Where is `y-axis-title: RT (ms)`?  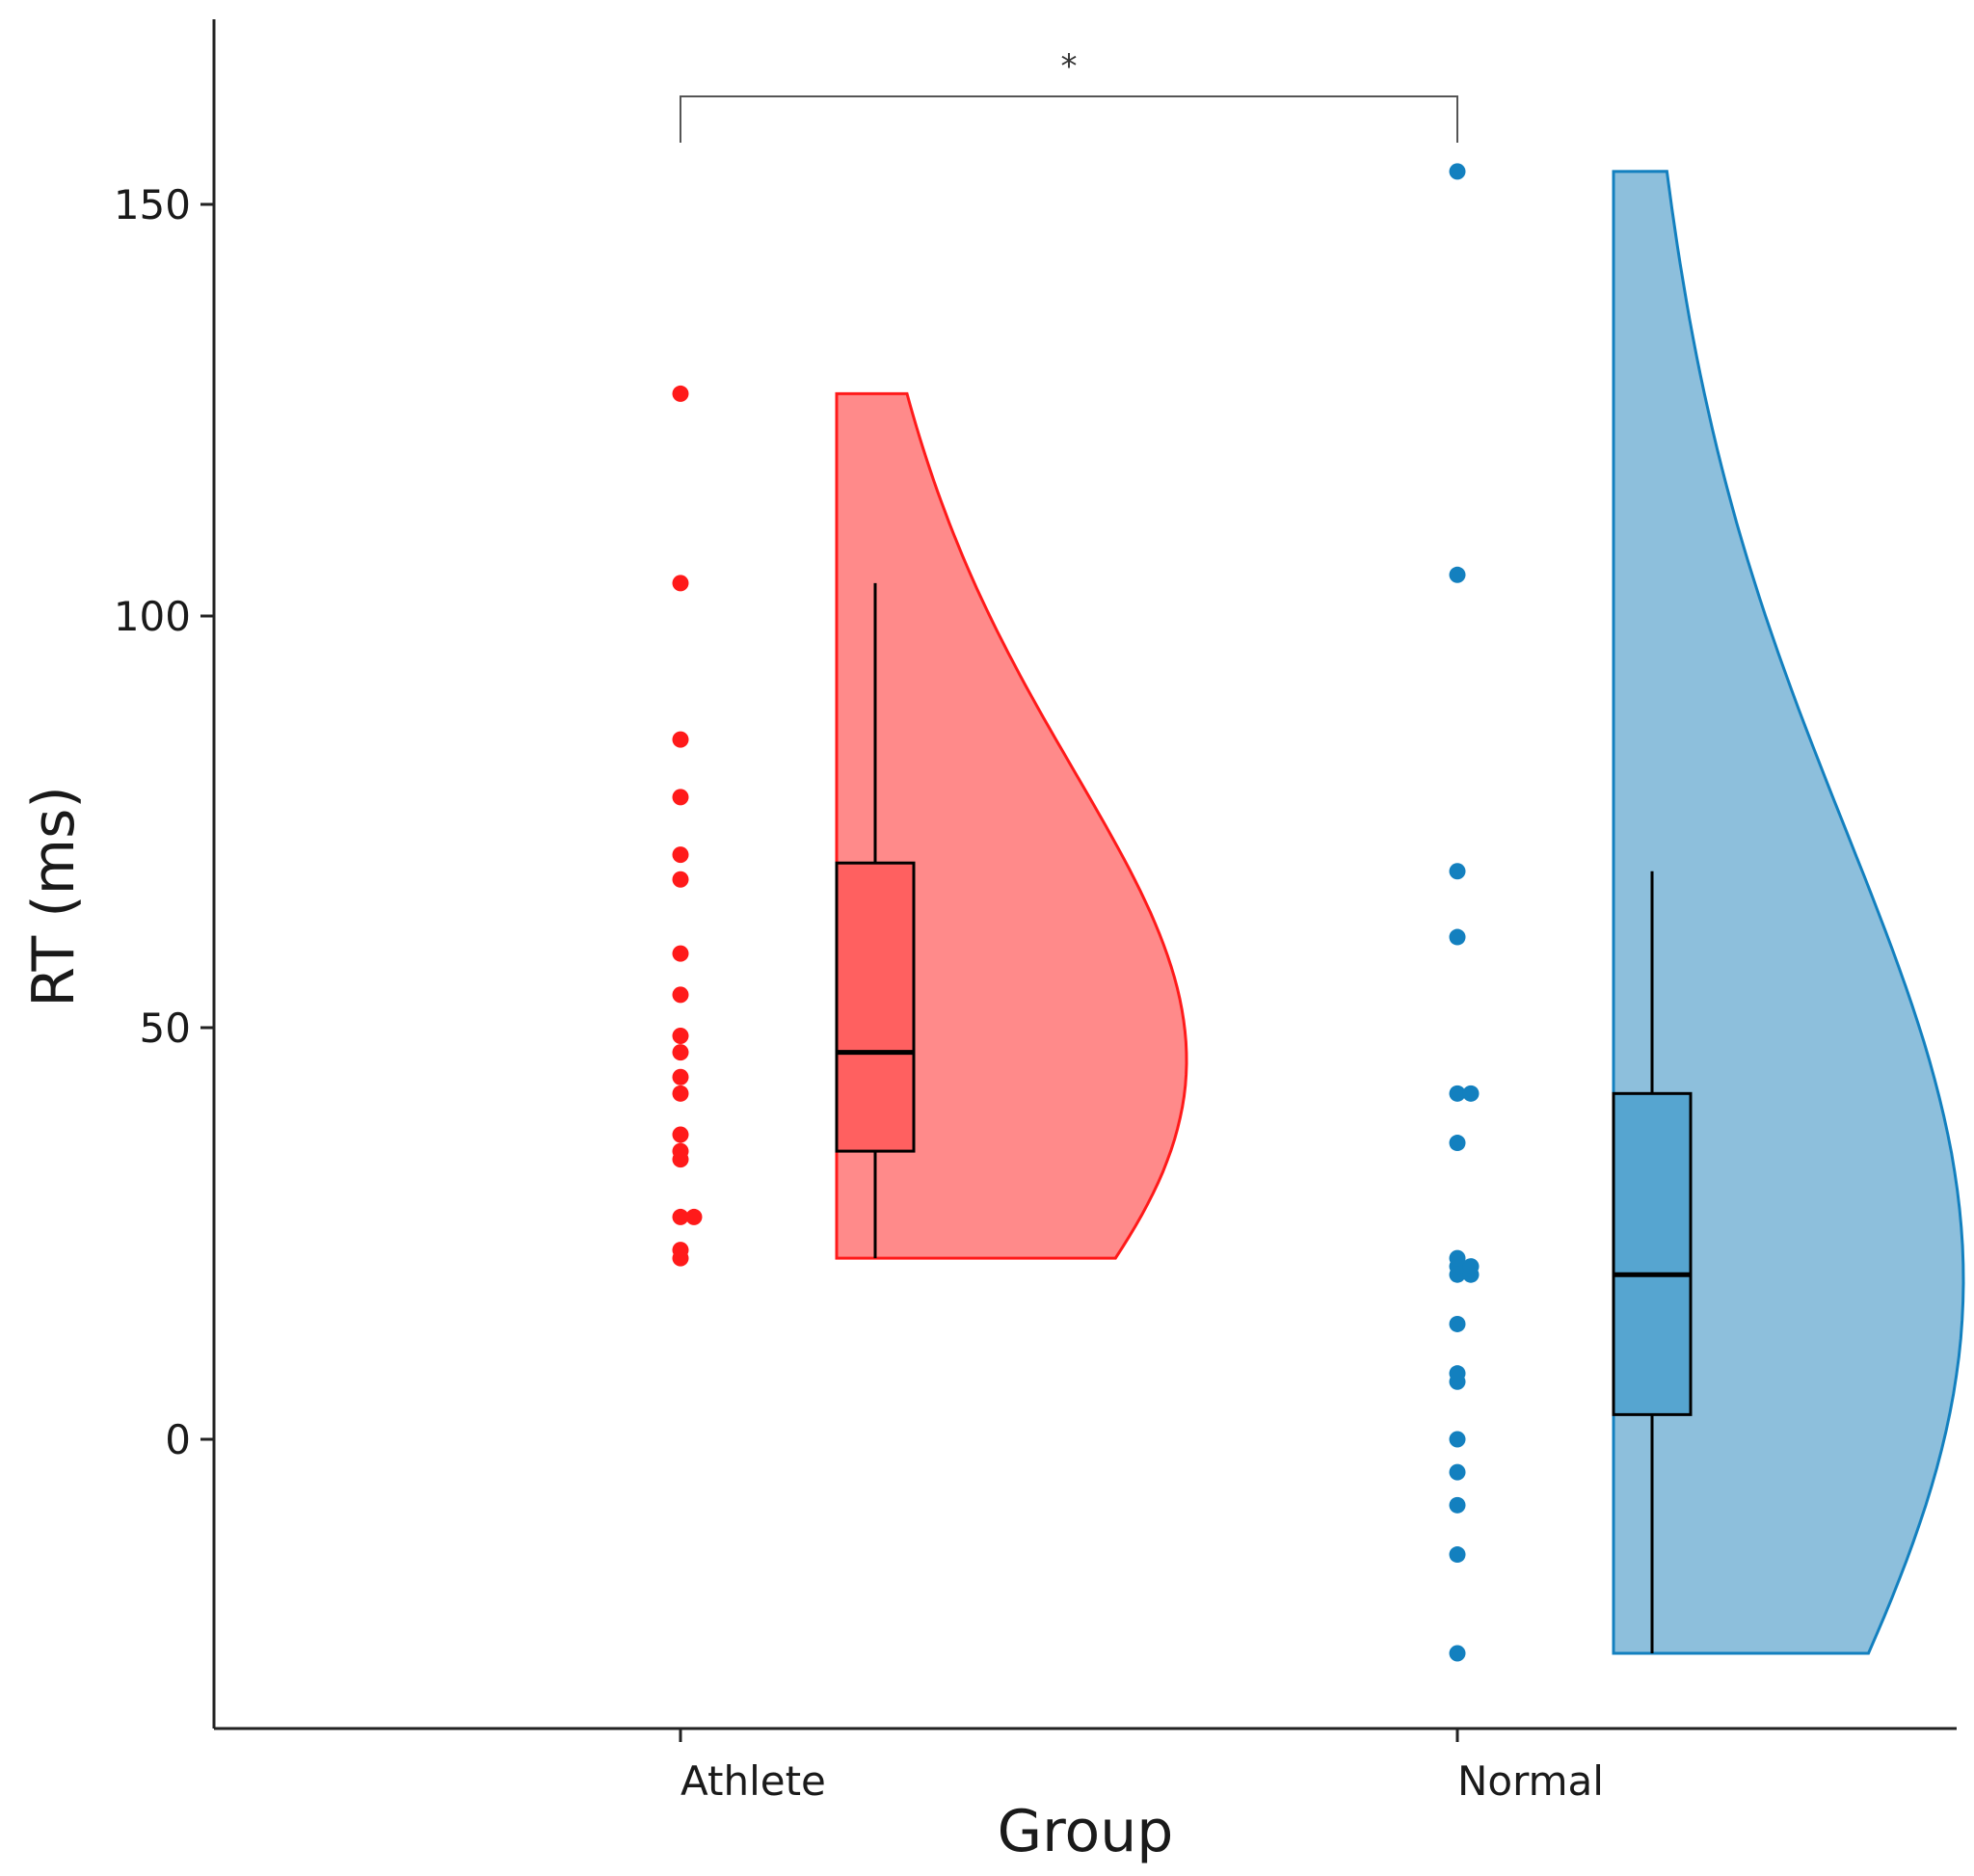 y-axis-title: RT (ms) is located at coordinates (54, 896).